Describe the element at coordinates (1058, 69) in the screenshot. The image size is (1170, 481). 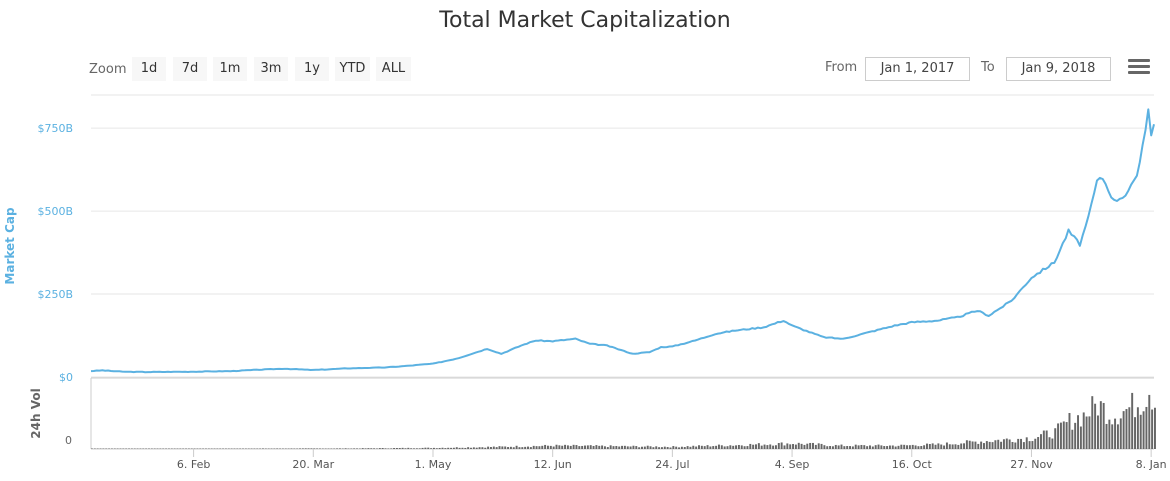
I see `to-date-input: Jan 9, 2018` at that location.